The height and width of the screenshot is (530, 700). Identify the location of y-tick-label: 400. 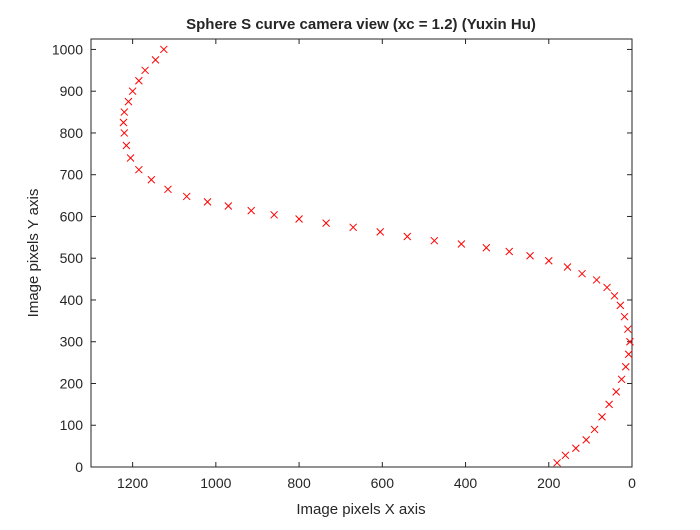
(72, 300).